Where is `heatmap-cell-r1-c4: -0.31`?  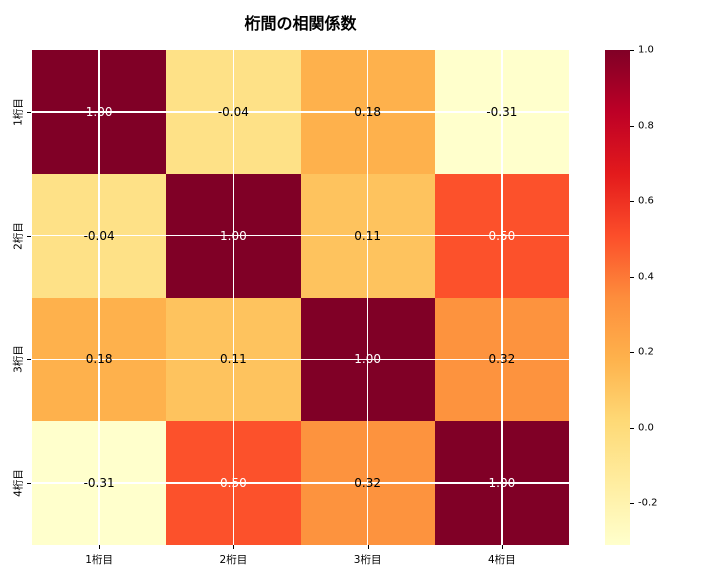
heatmap-cell-r1-c4: -0.31 is located at coordinates (501, 112).